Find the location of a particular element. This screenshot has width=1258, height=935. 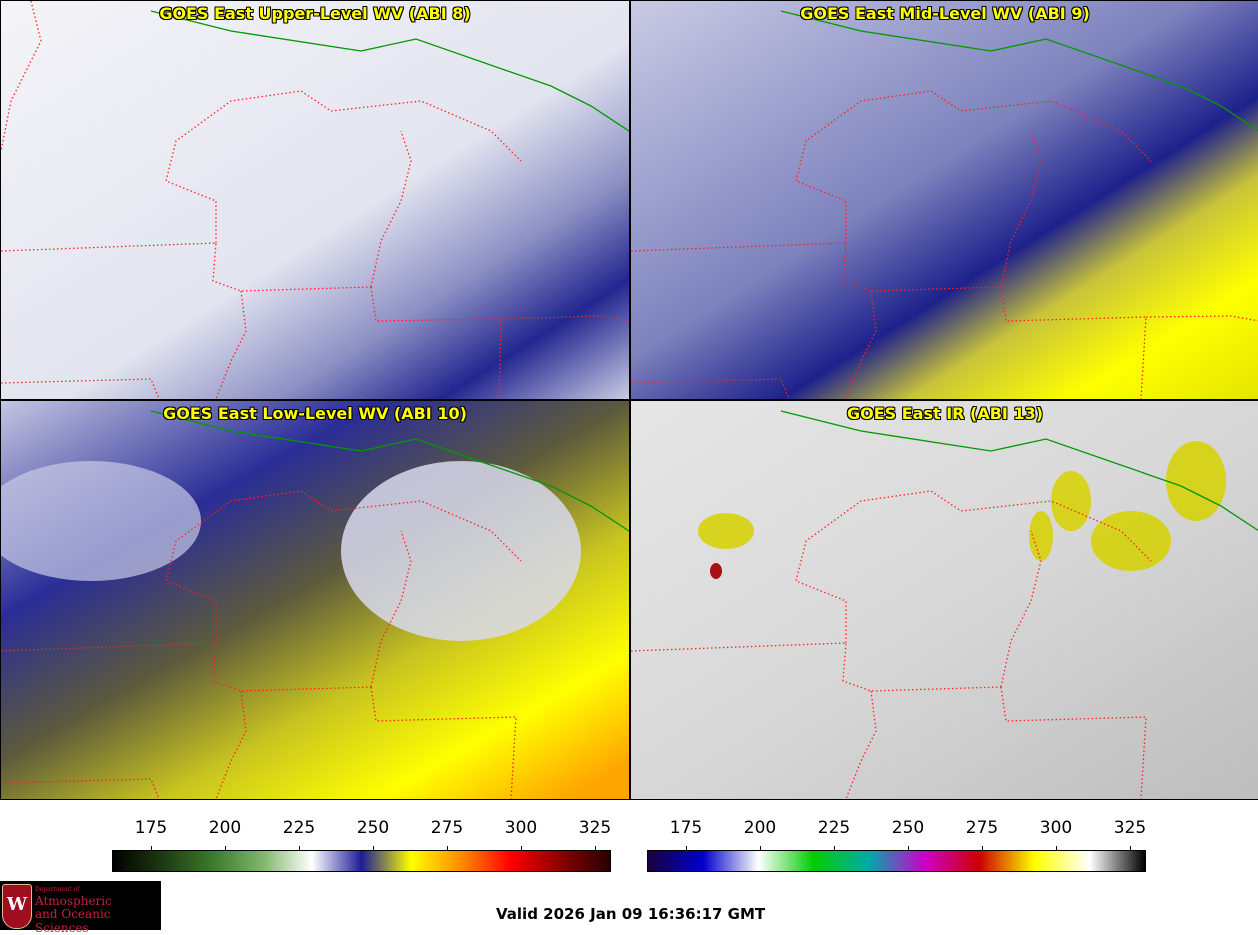

panel-title: GOES East Upper-Level WV (ABI 8) is located at coordinates (315, 13).